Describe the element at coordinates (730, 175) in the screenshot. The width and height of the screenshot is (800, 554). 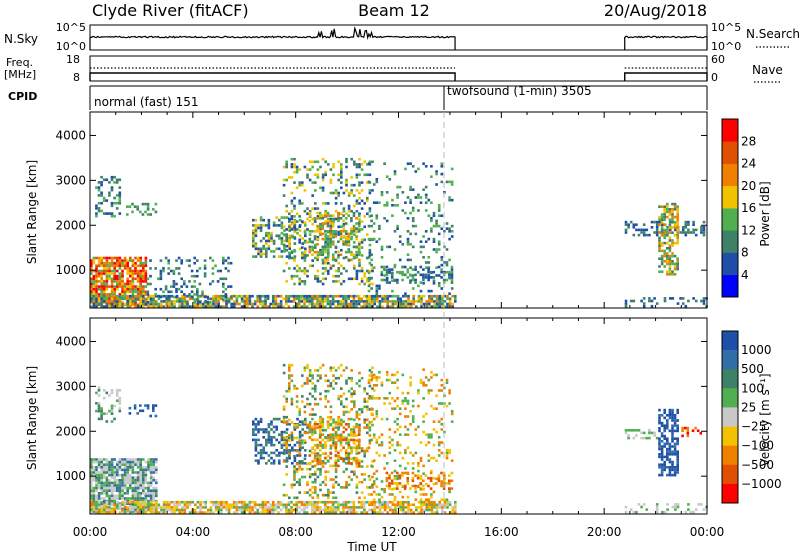
I see `power-colorbar-swatch` at that location.